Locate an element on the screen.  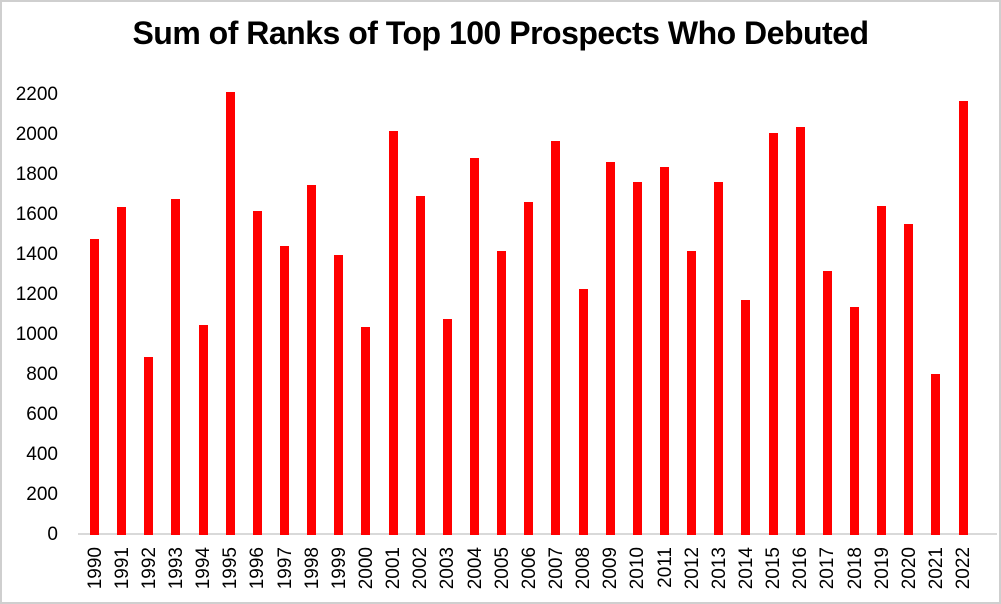
bar-2008 is located at coordinates (583, 411).